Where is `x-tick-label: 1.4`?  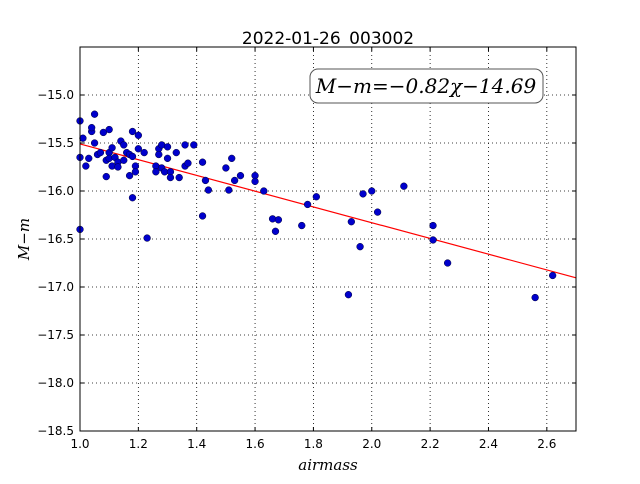
x-tick-label: 1.4 is located at coordinates (196, 444).